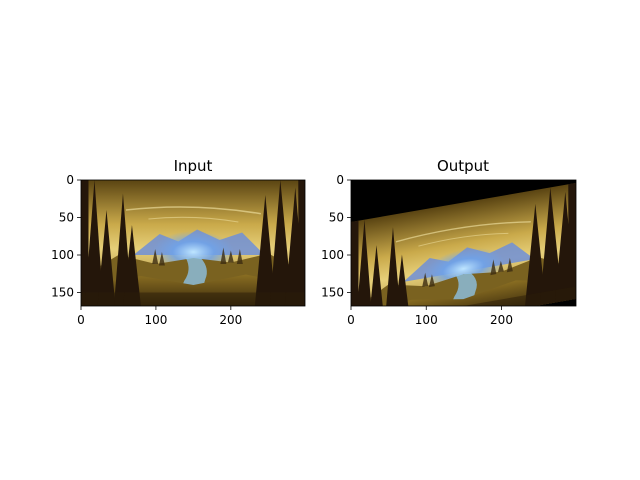 Image resolution: width=640 pixels, height=480 pixels. Describe the element at coordinates (463, 243) in the screenshot. I see `output-image` at that location.